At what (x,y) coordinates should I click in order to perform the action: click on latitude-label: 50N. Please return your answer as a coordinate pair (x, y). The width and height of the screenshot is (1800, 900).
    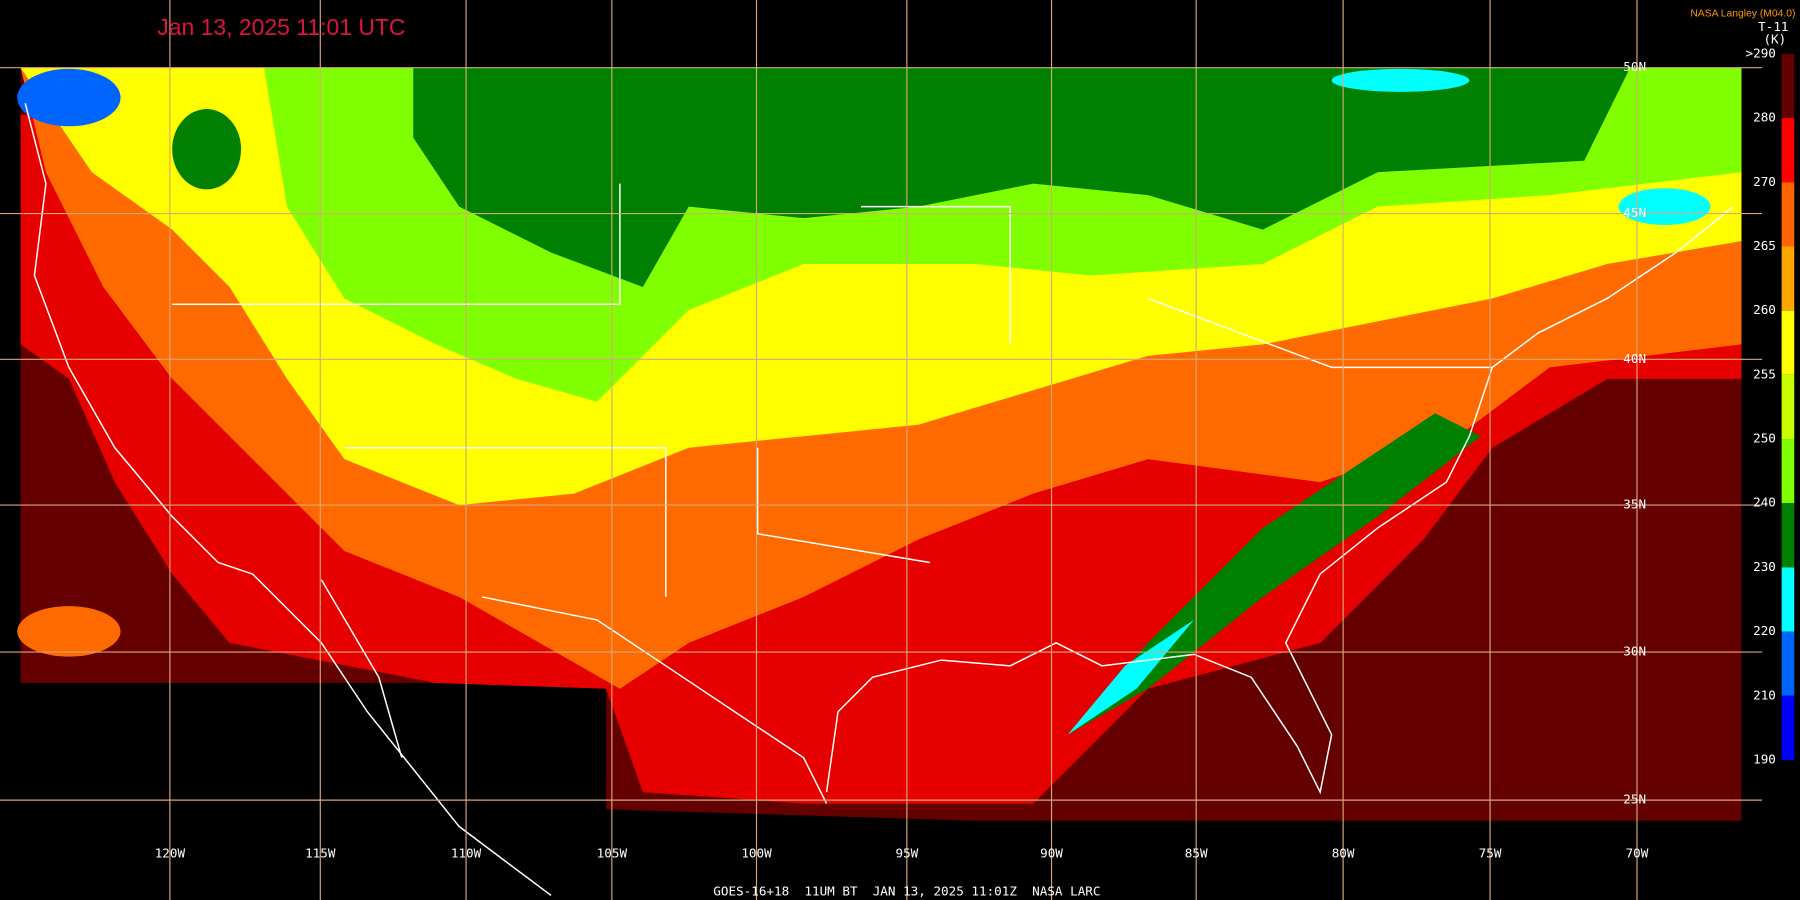
    Looking at the image, I should click on (1634, 66).